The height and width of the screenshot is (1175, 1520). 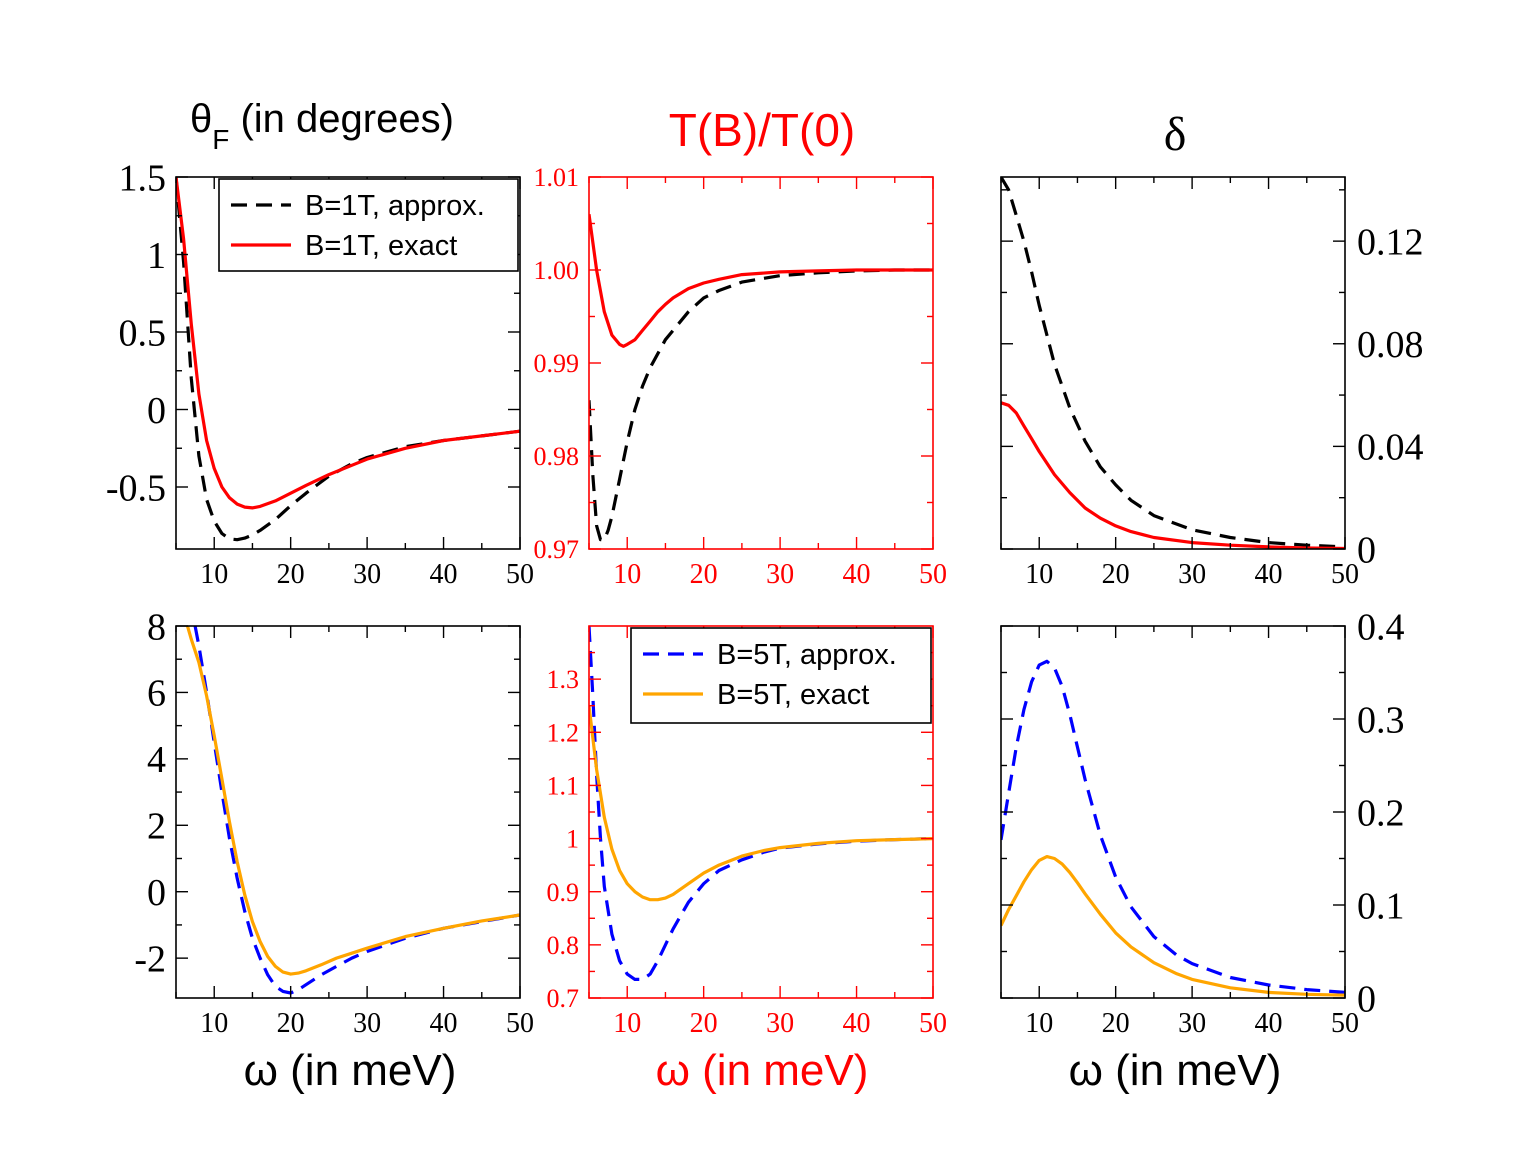 I want to click on y-tick-label: 0.99, so click(x=557, y=363).